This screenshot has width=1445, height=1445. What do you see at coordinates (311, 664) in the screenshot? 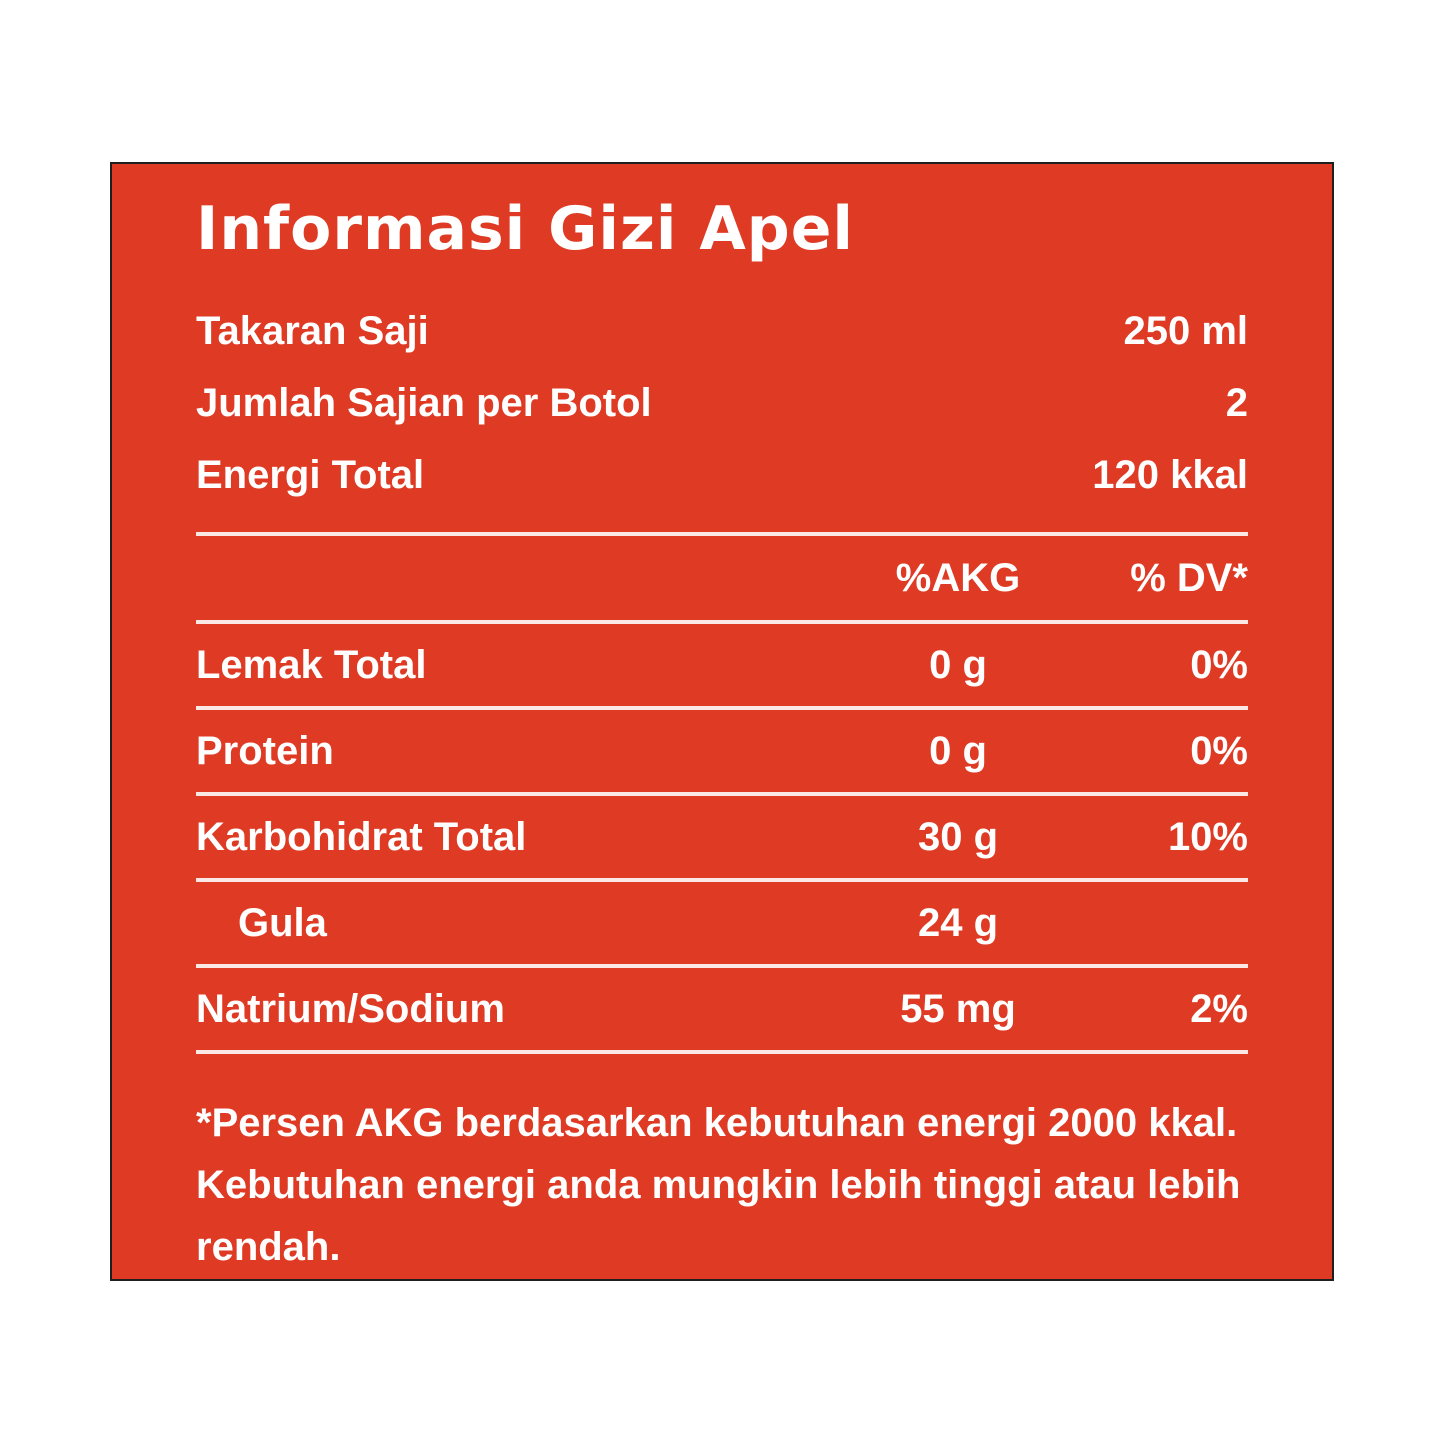
I see `nutrient-label: Lemak Total` at bounding box center [311, 664].